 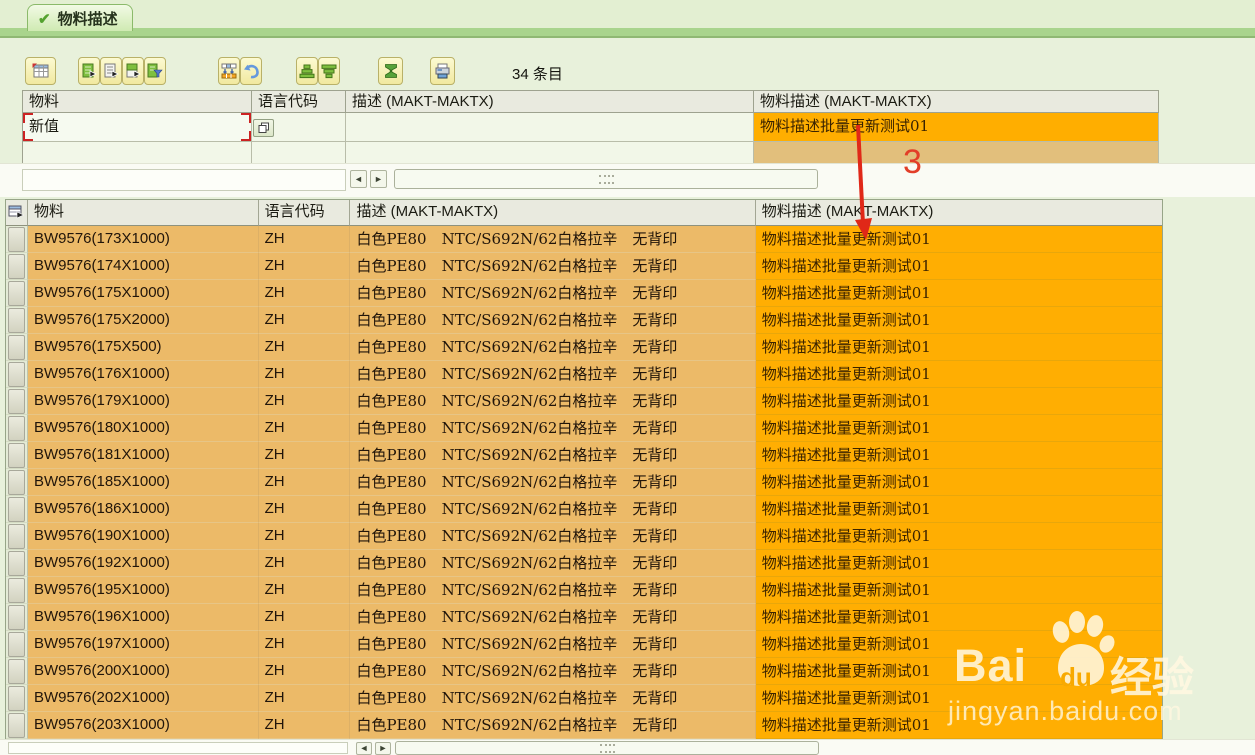 What do you see at coordinates (378, 179) in the screenshot?
I see `scroll-right-button: ►` at bounding box center [378, 179].